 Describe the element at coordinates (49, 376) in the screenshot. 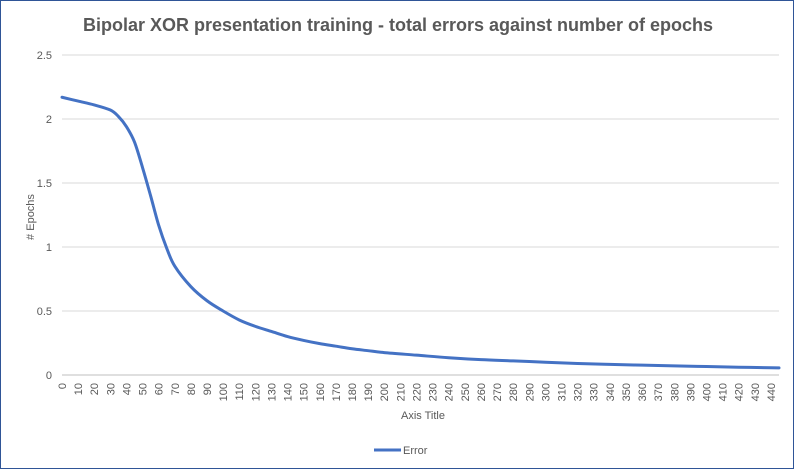

I see `y-tick-label: 0` at that location.